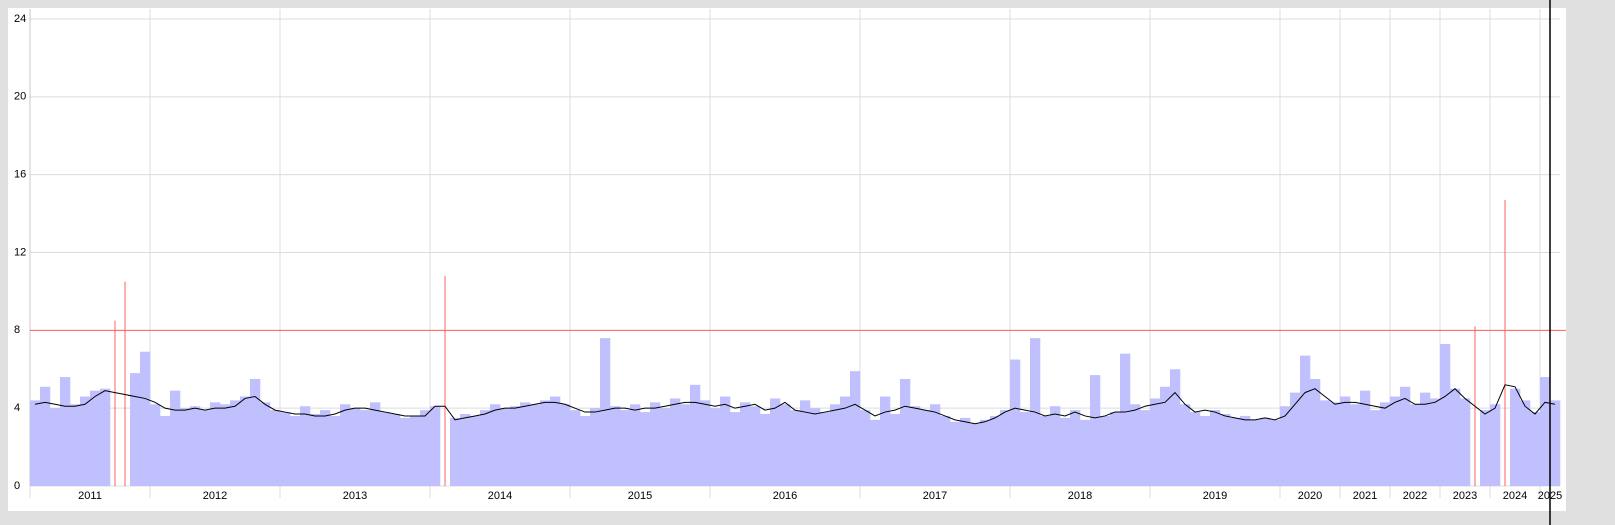 The height and width of the screenshot is (525, 1615). Describe the element at coordinates (1465, 496) in the screenshot. I see `x-tick-label: 2023` at that location.